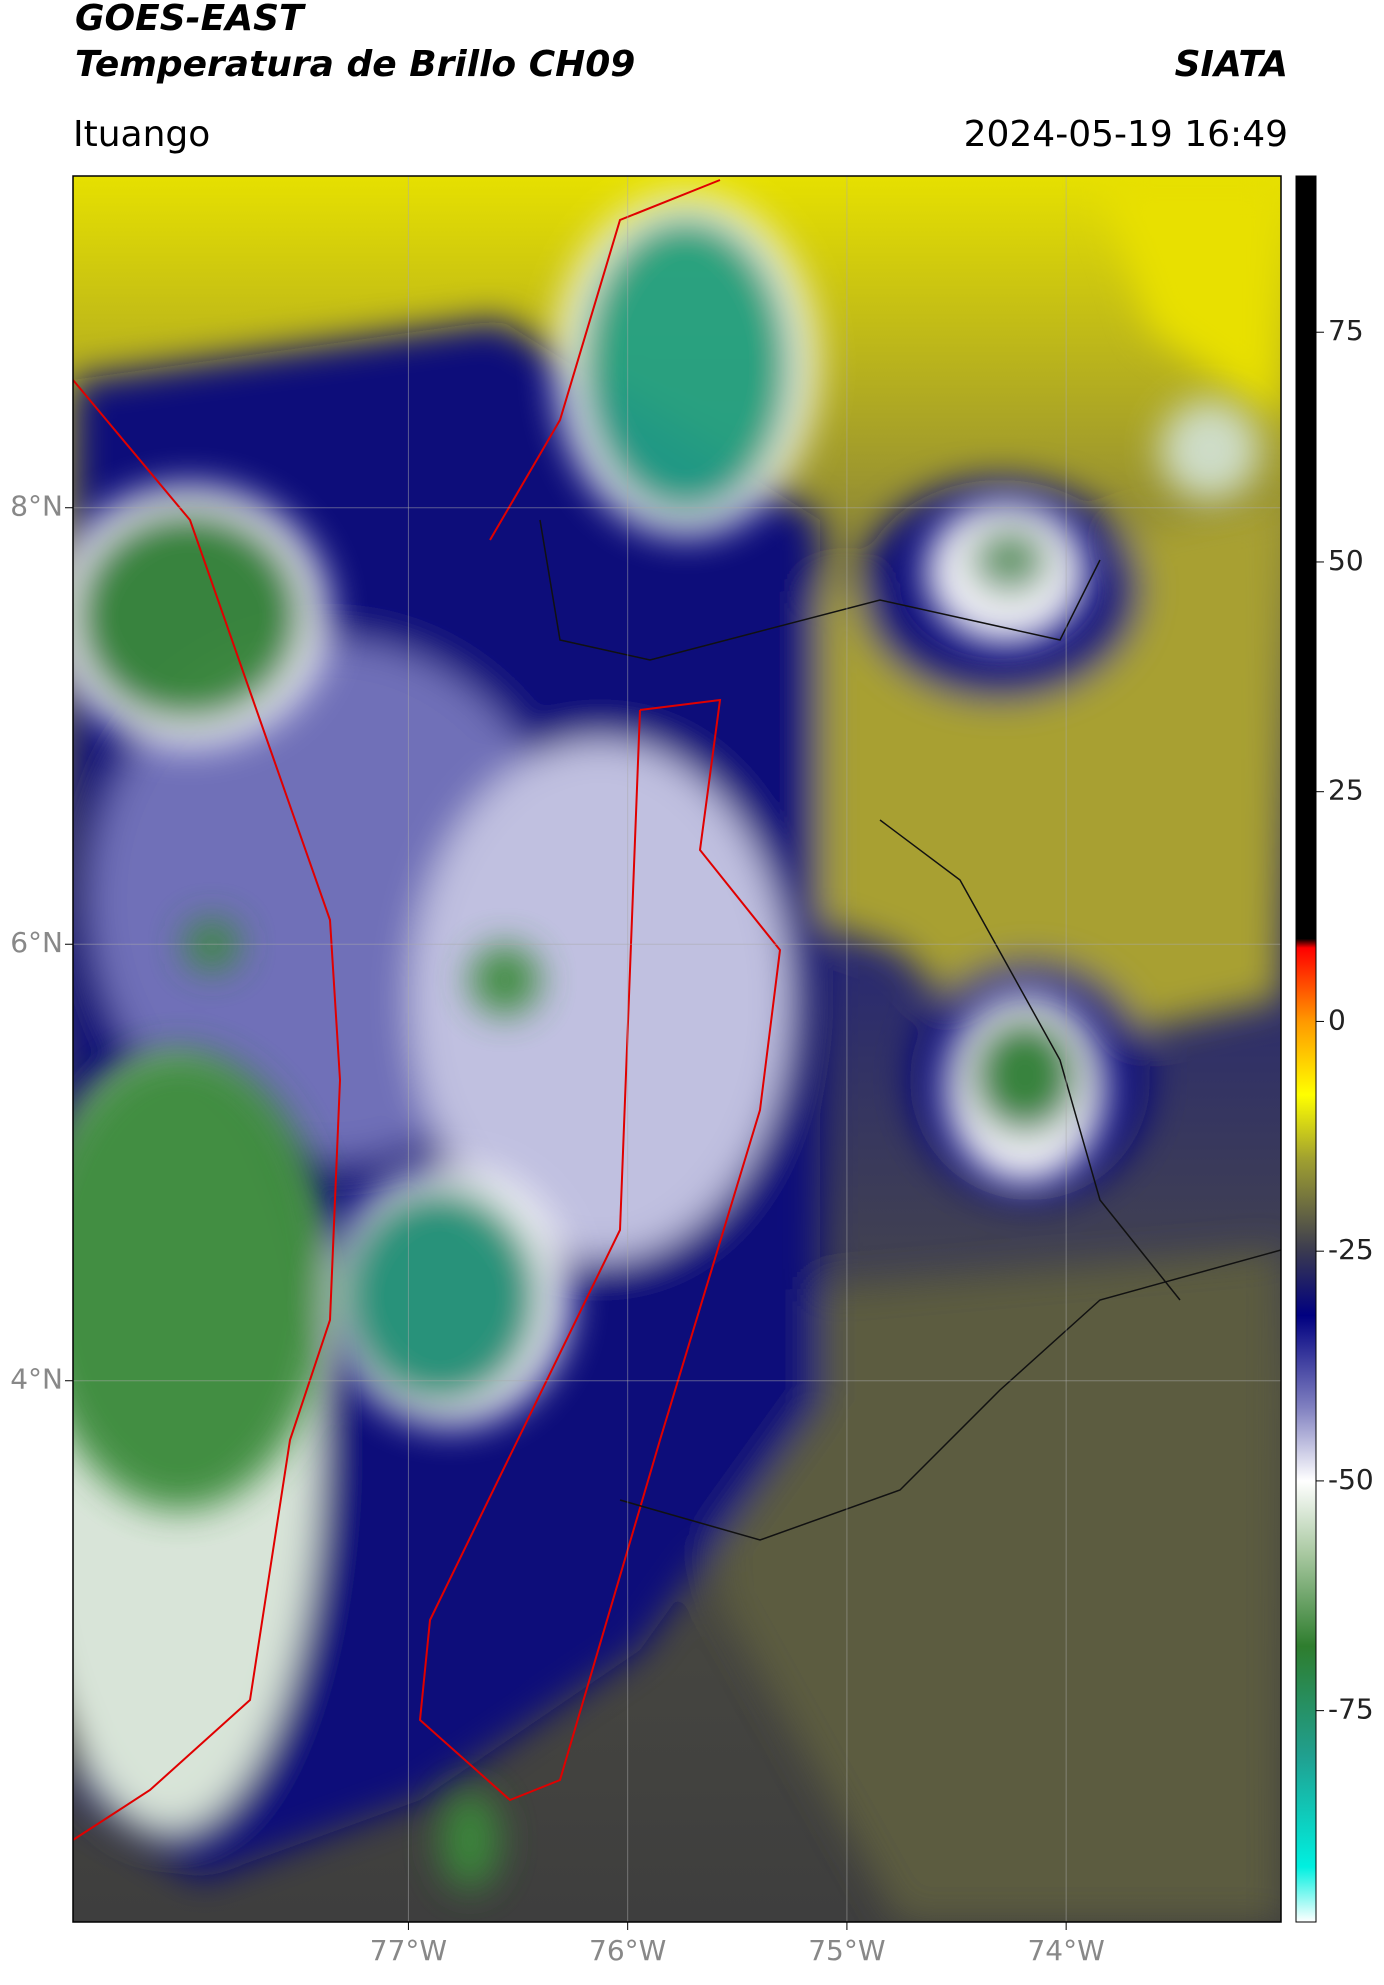 This screenshot has height=1985, width=1384. Describe the element at coordinates (1126, 134) in the screenshot. I see `timestamp: 2024-05-19 16:49` at that location.